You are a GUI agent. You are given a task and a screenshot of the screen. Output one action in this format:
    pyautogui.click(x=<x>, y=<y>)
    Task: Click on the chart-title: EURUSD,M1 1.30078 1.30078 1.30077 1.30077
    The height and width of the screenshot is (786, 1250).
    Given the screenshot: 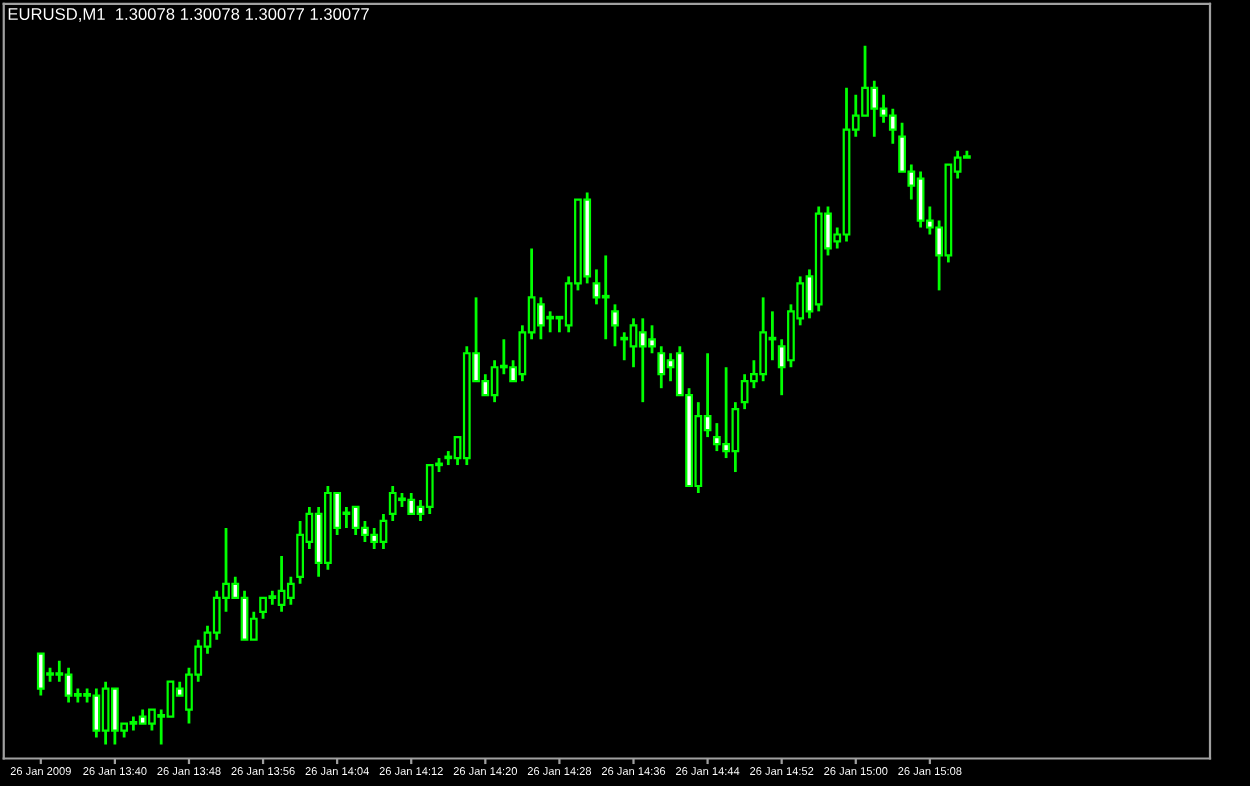 What is the action you would take?
    pyautogui.click(x=188, y=15)
    